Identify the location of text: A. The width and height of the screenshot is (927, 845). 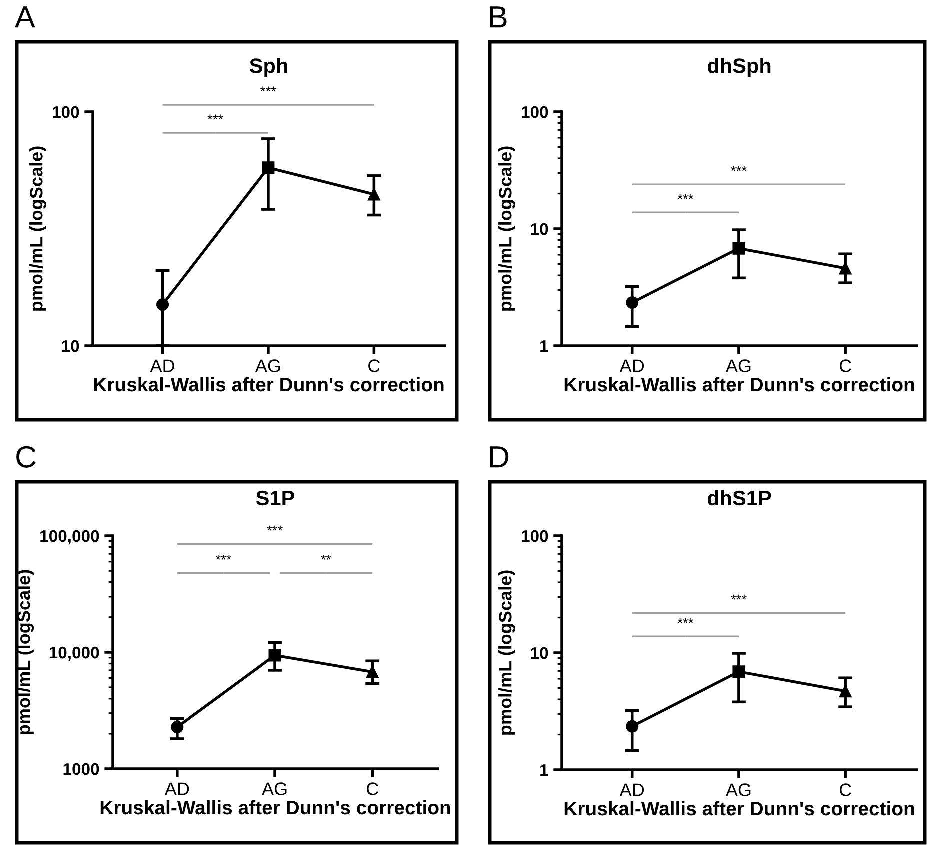
(25, 17).